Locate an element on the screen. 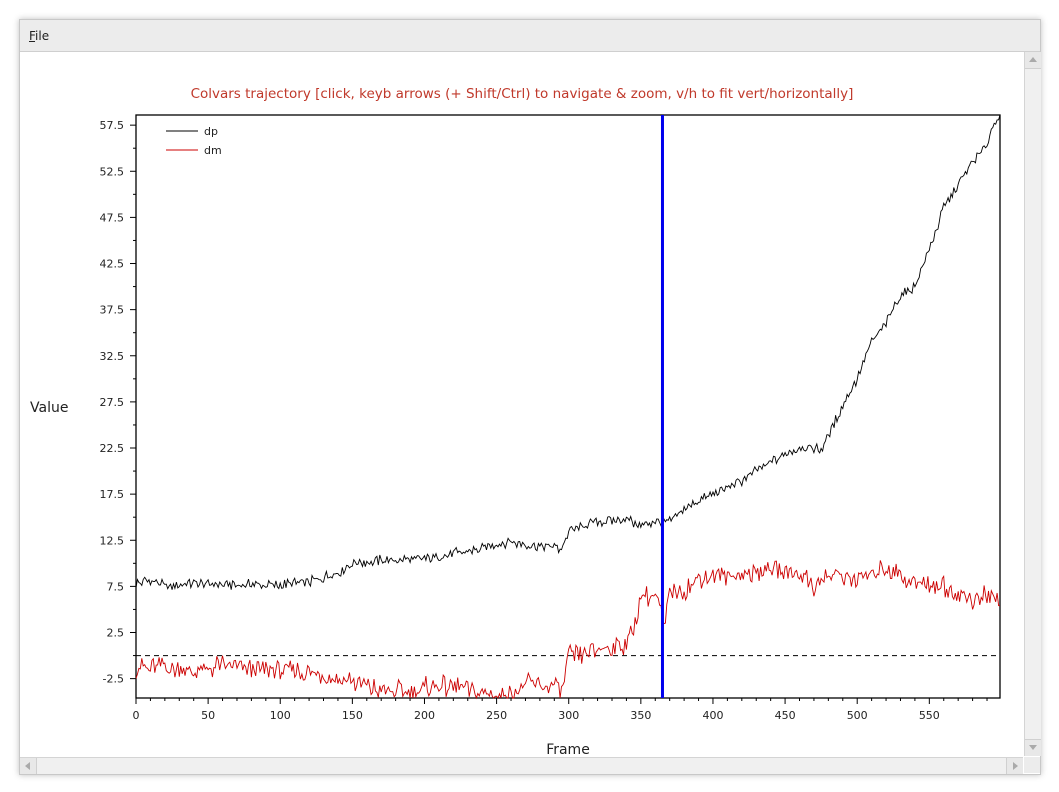  y-axis-label: Value is located at coordinates (49, 408).